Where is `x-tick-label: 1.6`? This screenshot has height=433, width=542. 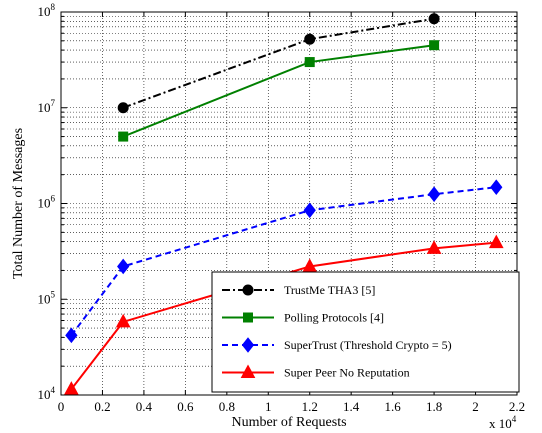
x-tick-label: 1.6 is located at coordinates (393, 406).